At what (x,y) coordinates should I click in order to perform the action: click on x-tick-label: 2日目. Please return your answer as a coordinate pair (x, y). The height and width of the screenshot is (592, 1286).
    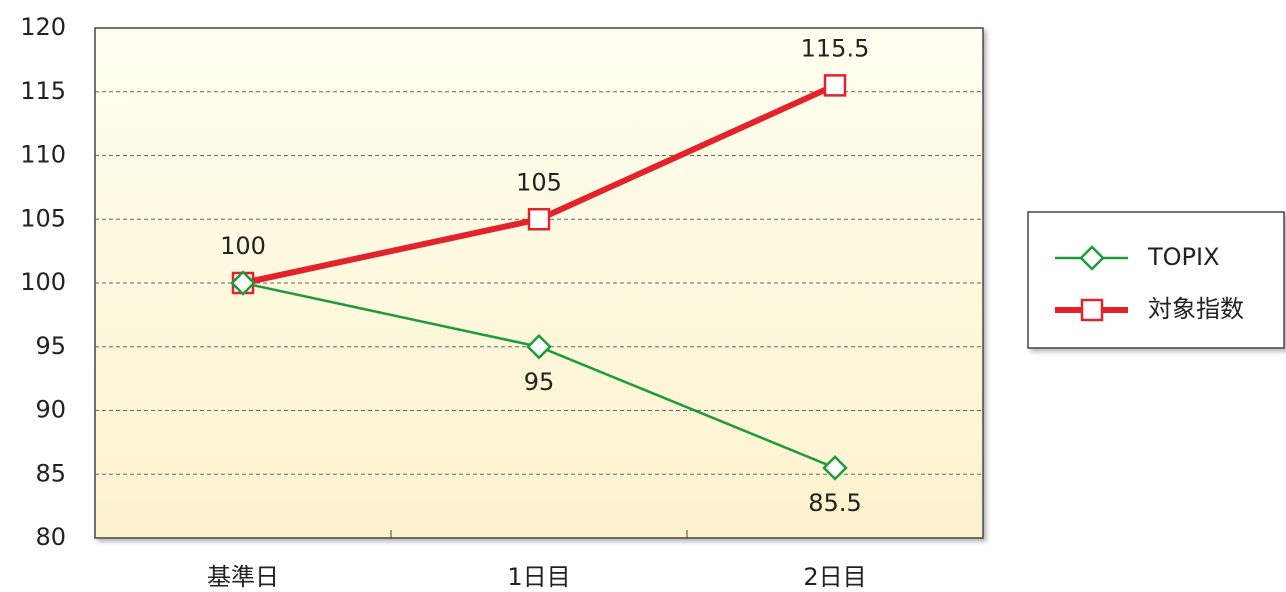
    Looking at the image, I should click on (834, 577).